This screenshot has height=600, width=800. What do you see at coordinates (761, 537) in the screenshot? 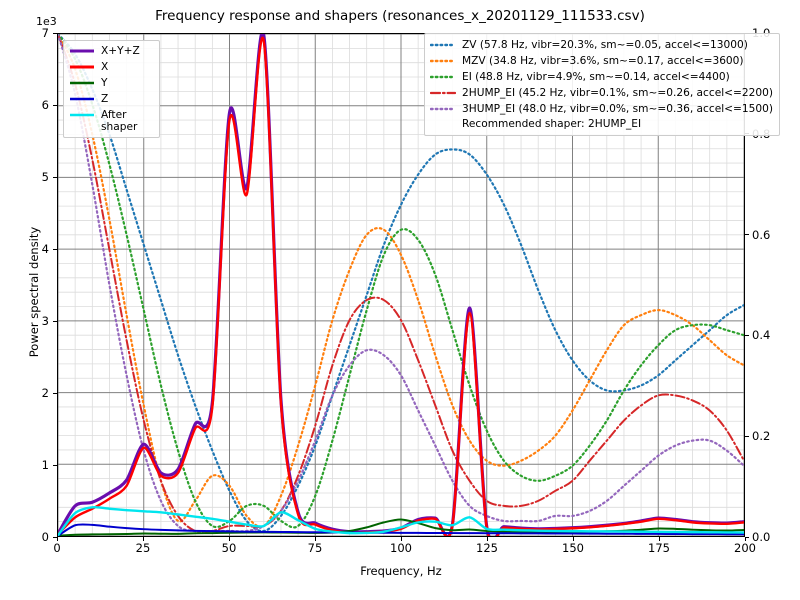
I see `y-tick-label-right: 0.0` at bounding box center [761, 537].